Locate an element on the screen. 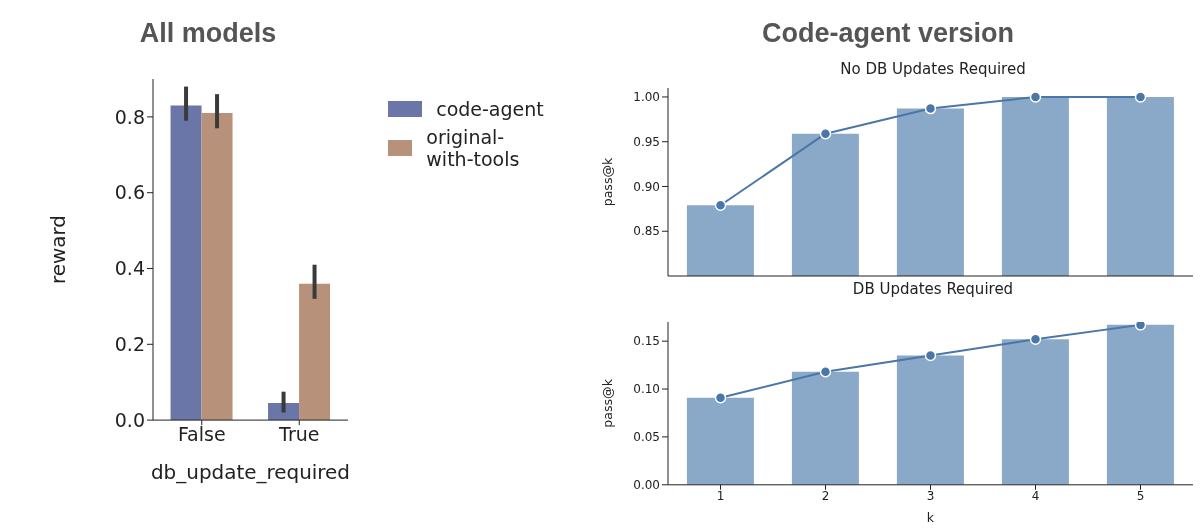  y-tick-label: 0.10 is located at coordinates (646, 389).